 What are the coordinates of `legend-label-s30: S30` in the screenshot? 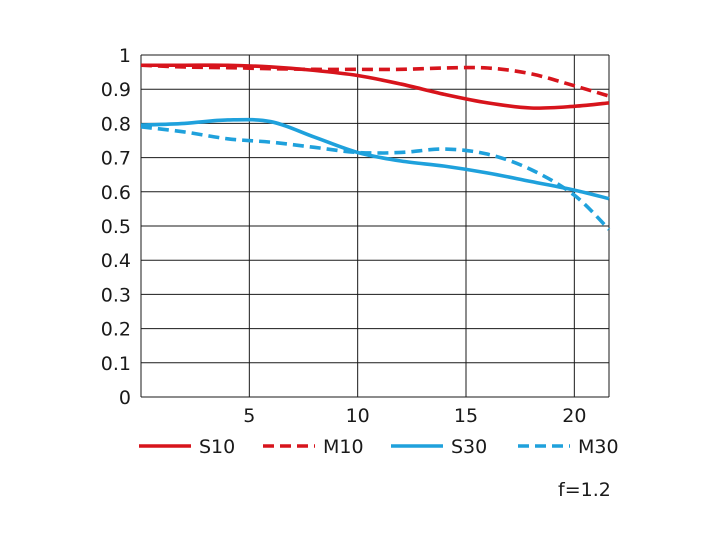 It's located at (469, 447).